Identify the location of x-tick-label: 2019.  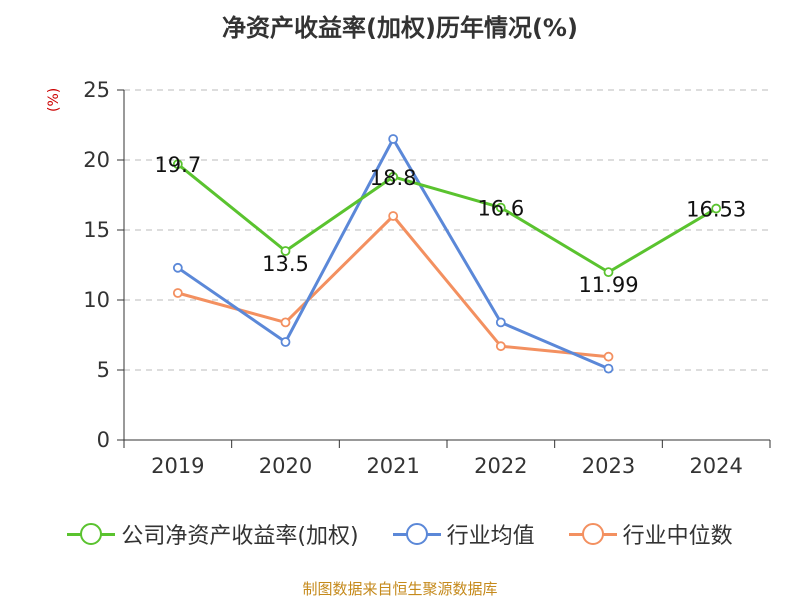
(177, 466).